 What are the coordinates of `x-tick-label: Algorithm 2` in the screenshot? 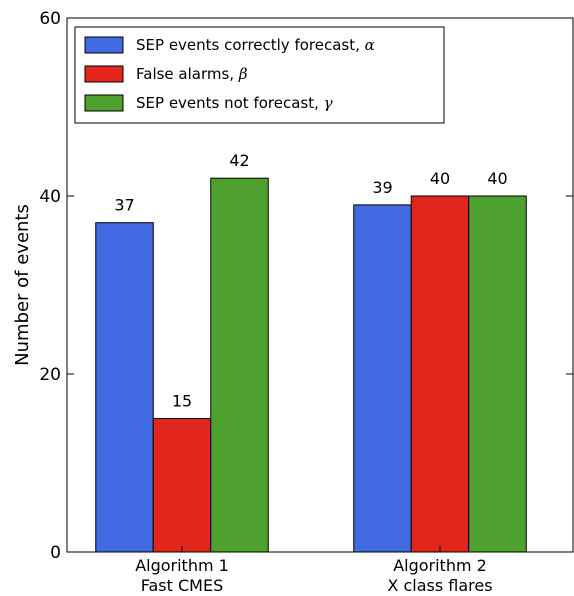 It's located at (440, 565).